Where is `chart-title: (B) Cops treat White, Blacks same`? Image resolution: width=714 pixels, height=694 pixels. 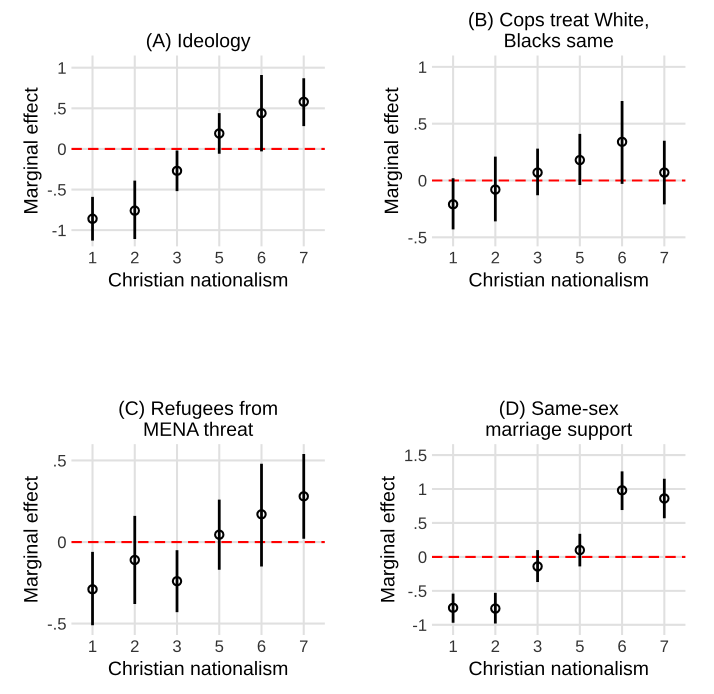
chart-title: (B) Cops treat White, Blacks same is located at coordinates (558, 30).